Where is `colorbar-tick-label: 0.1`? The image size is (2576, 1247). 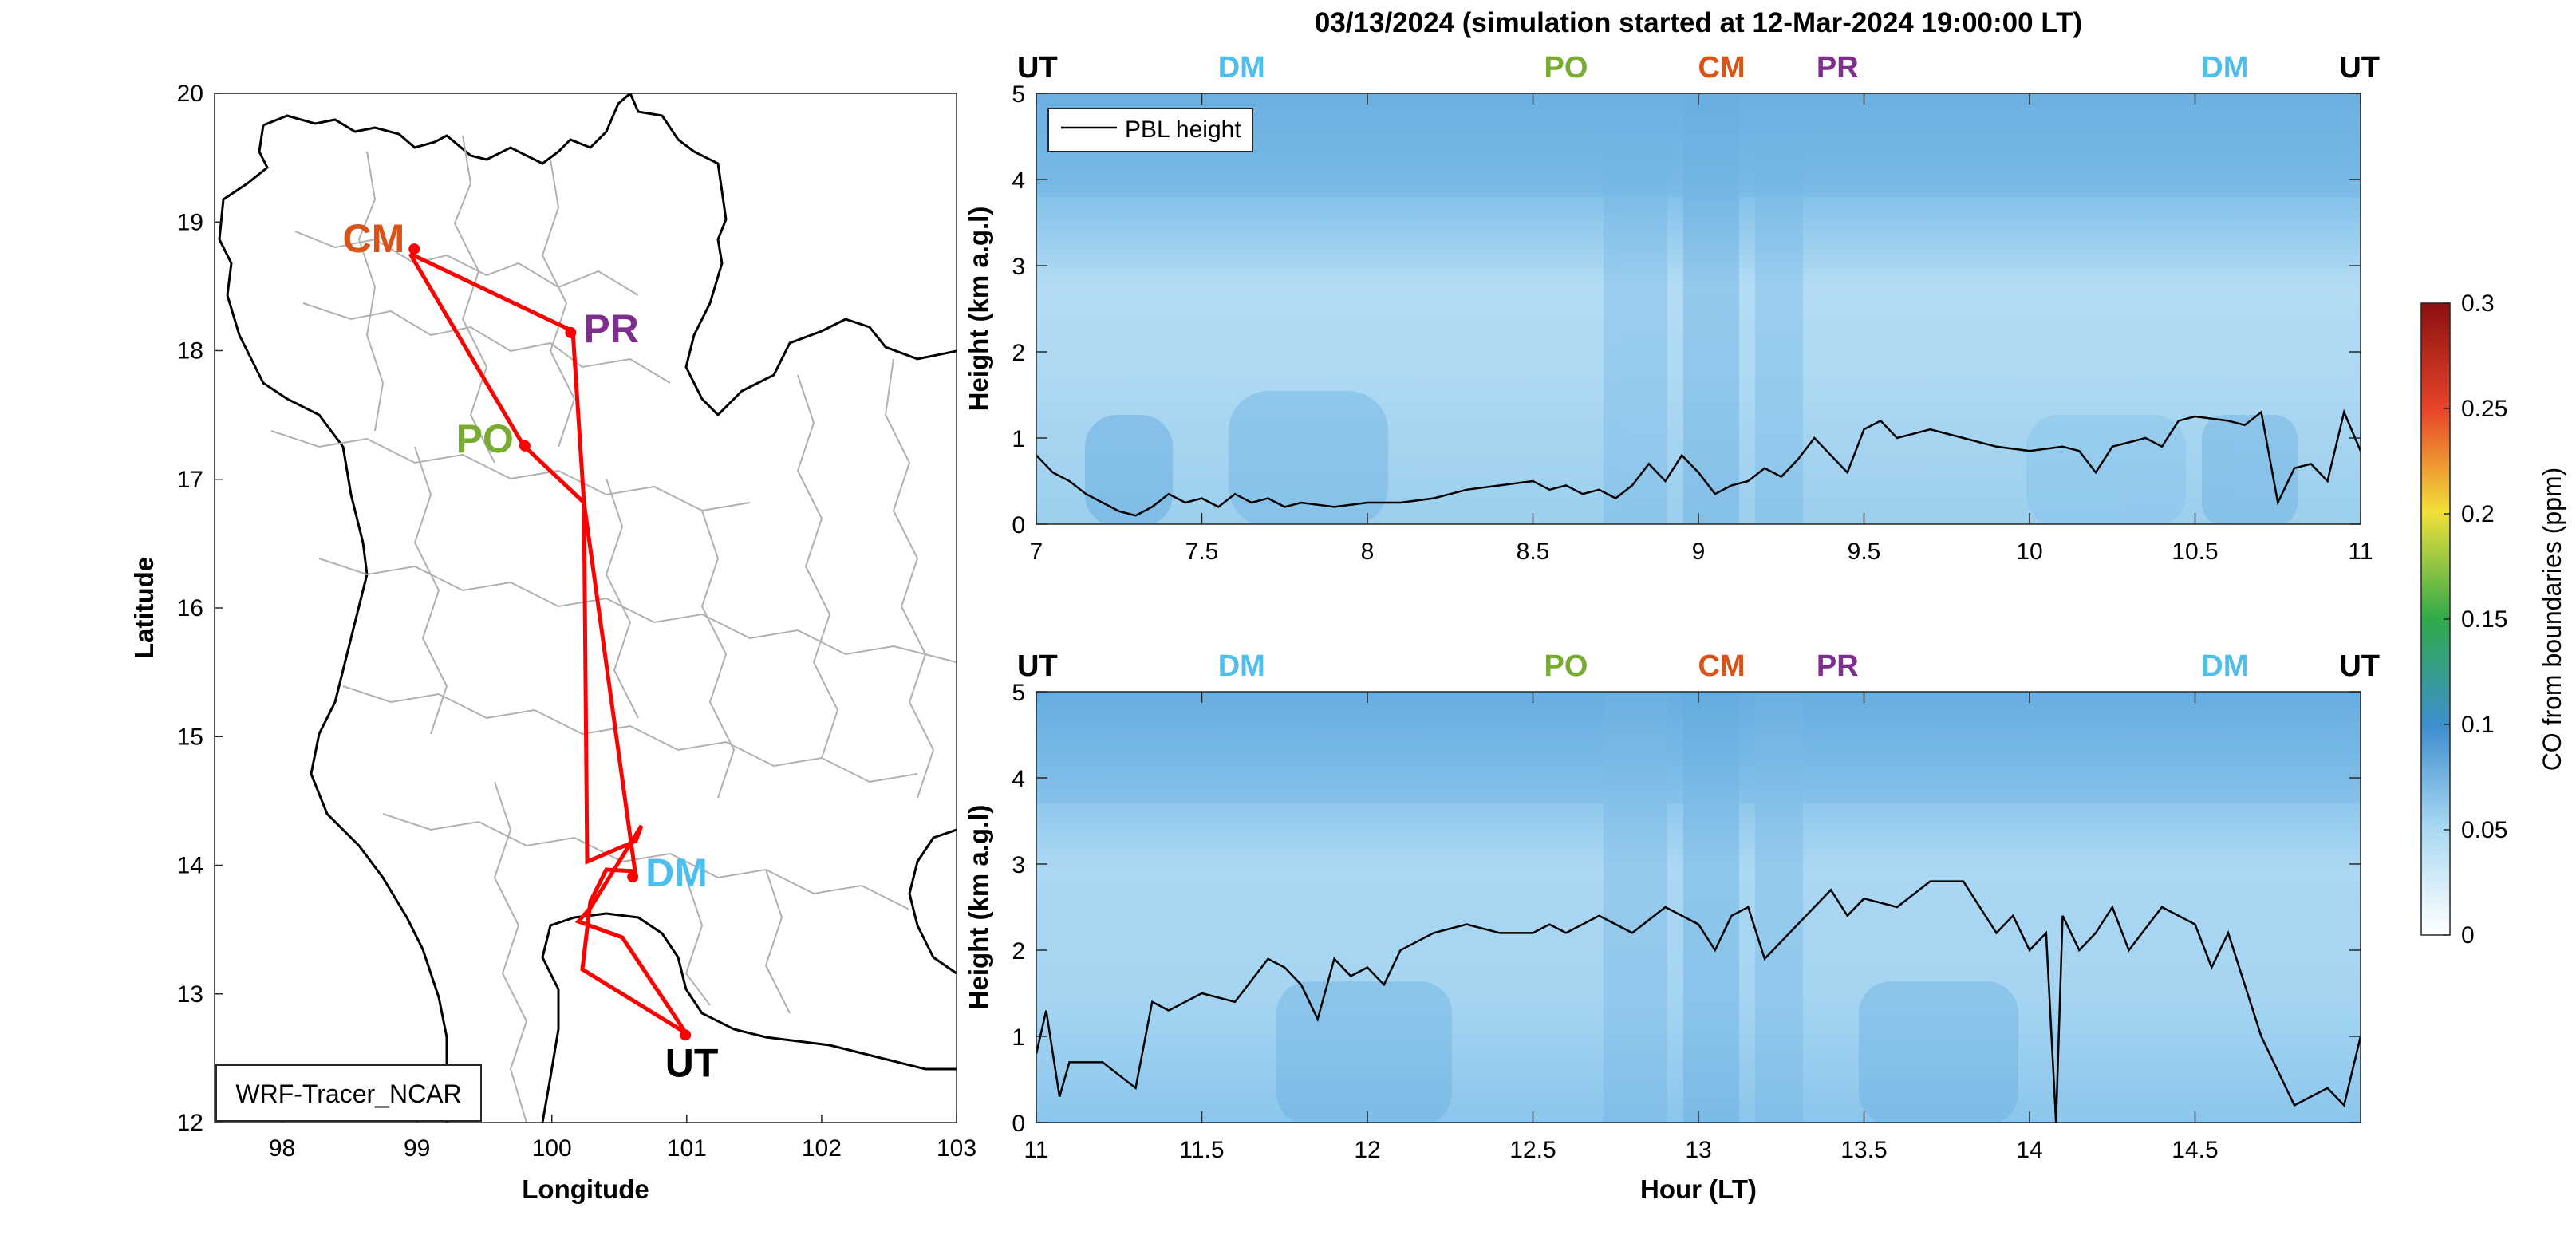 colorbar-tick-label: 0.1 is located at coordinates (2478, 725).